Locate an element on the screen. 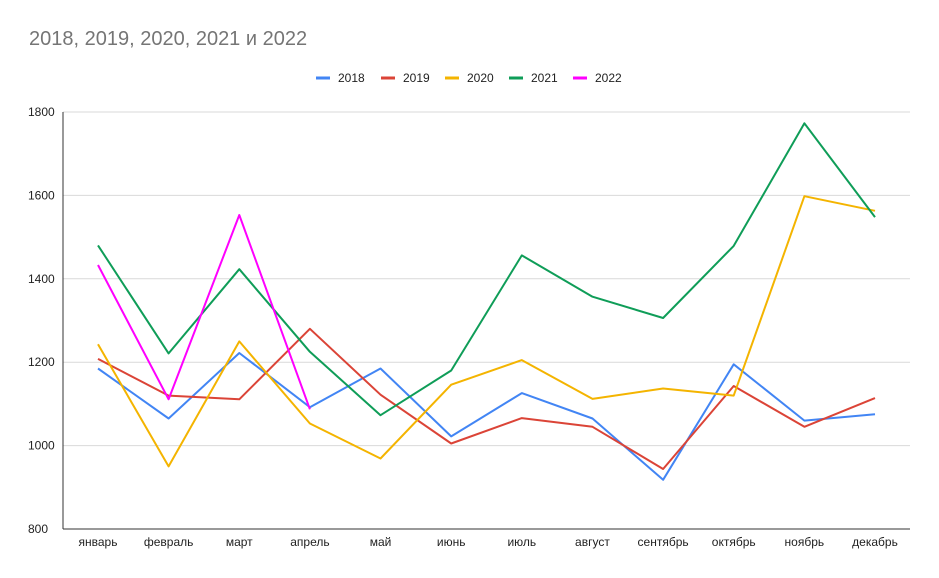  x-tick-label: март is located at coordinates (239, 542).